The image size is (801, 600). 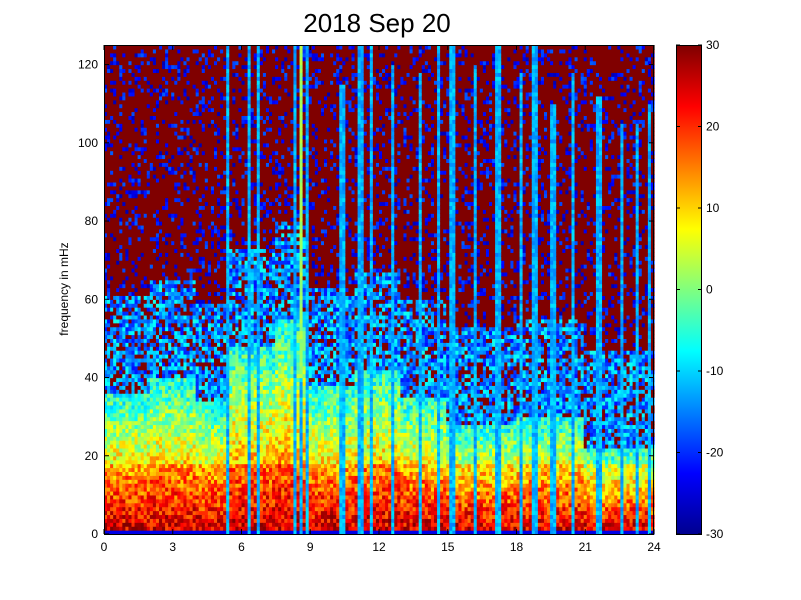 I want to click on chart-title: 2018 Sep 20, so click(x=376, y=23).